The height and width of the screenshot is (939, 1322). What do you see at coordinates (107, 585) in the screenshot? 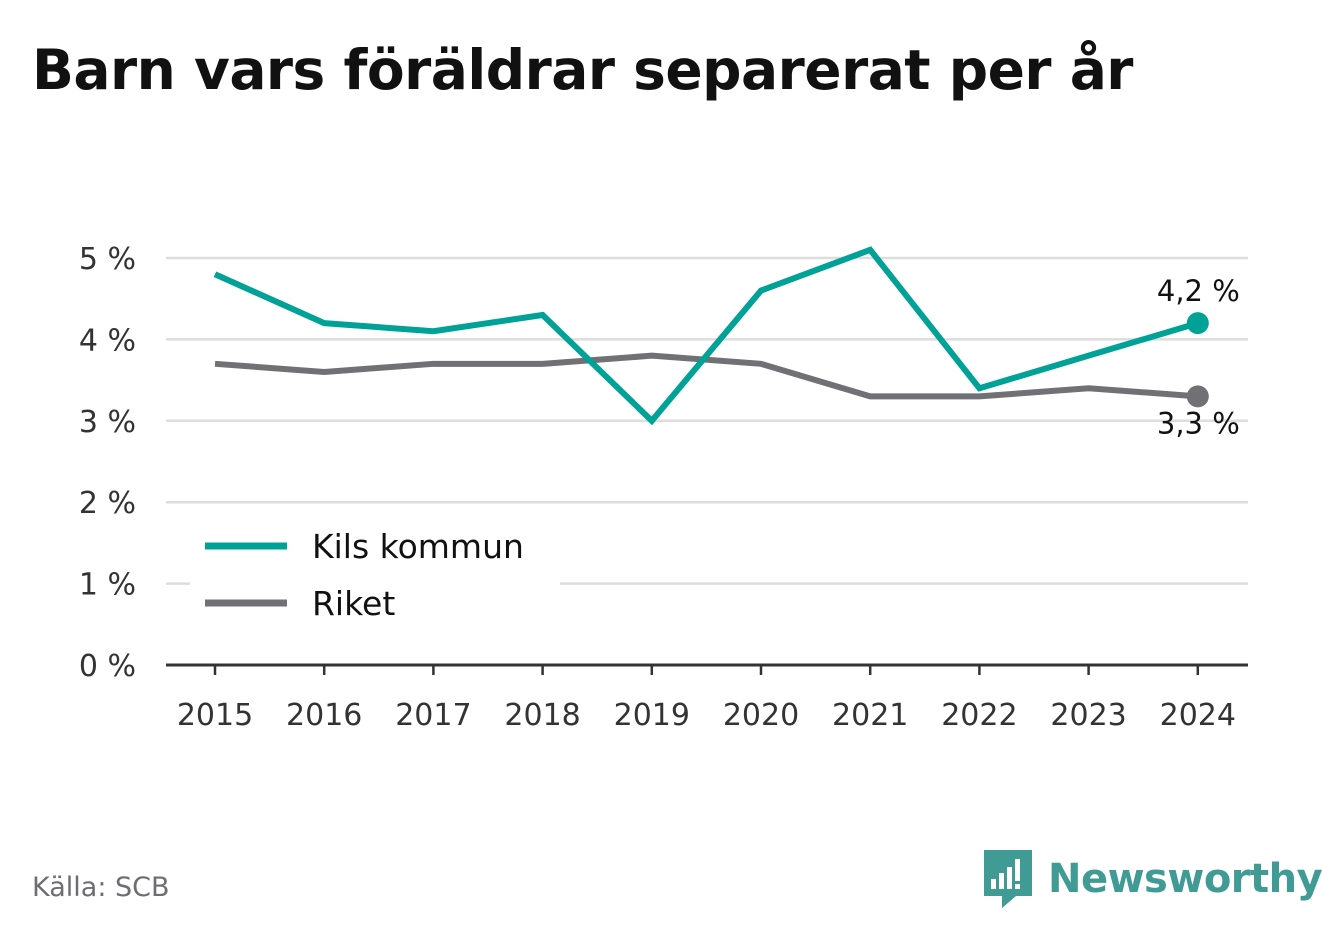
I see `y-tick-label: 1 %` at bounding box center [107, 585].